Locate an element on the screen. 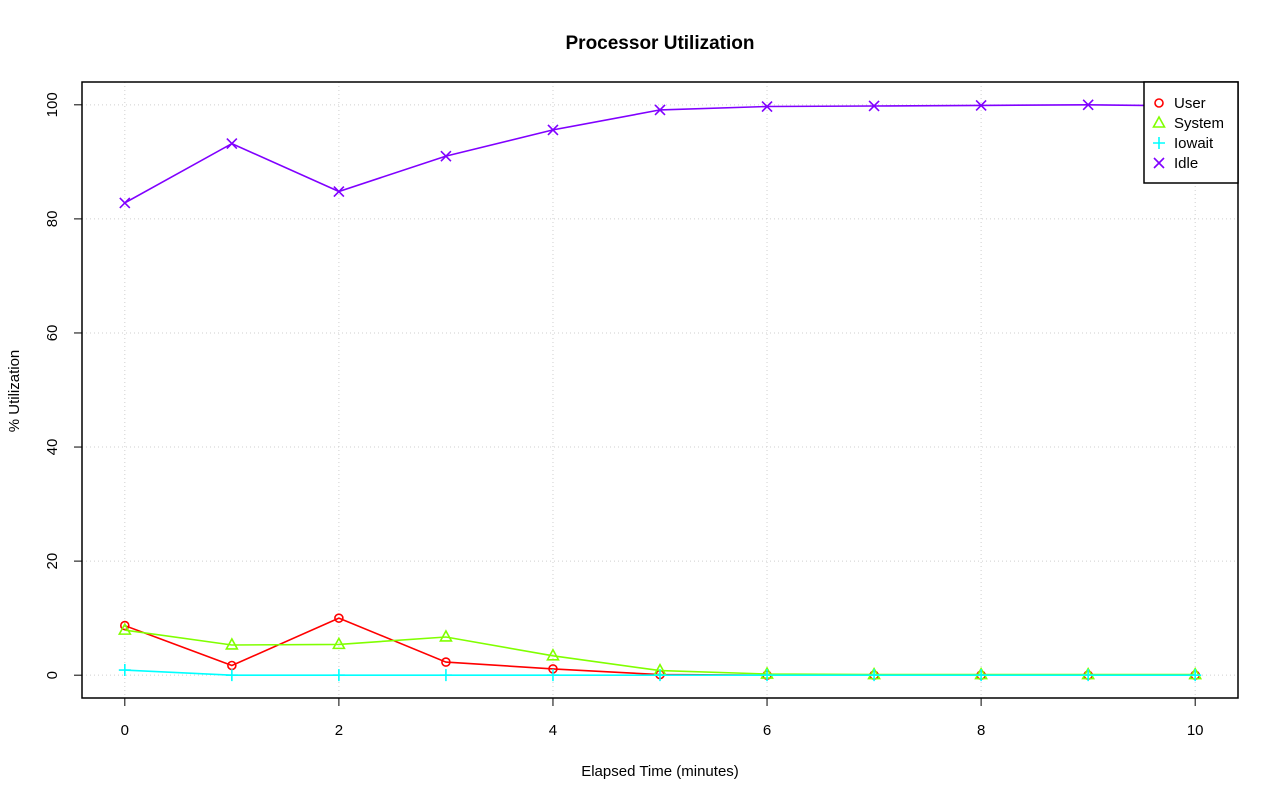  legend-label-user: User is located at coordinates (1190, 103).